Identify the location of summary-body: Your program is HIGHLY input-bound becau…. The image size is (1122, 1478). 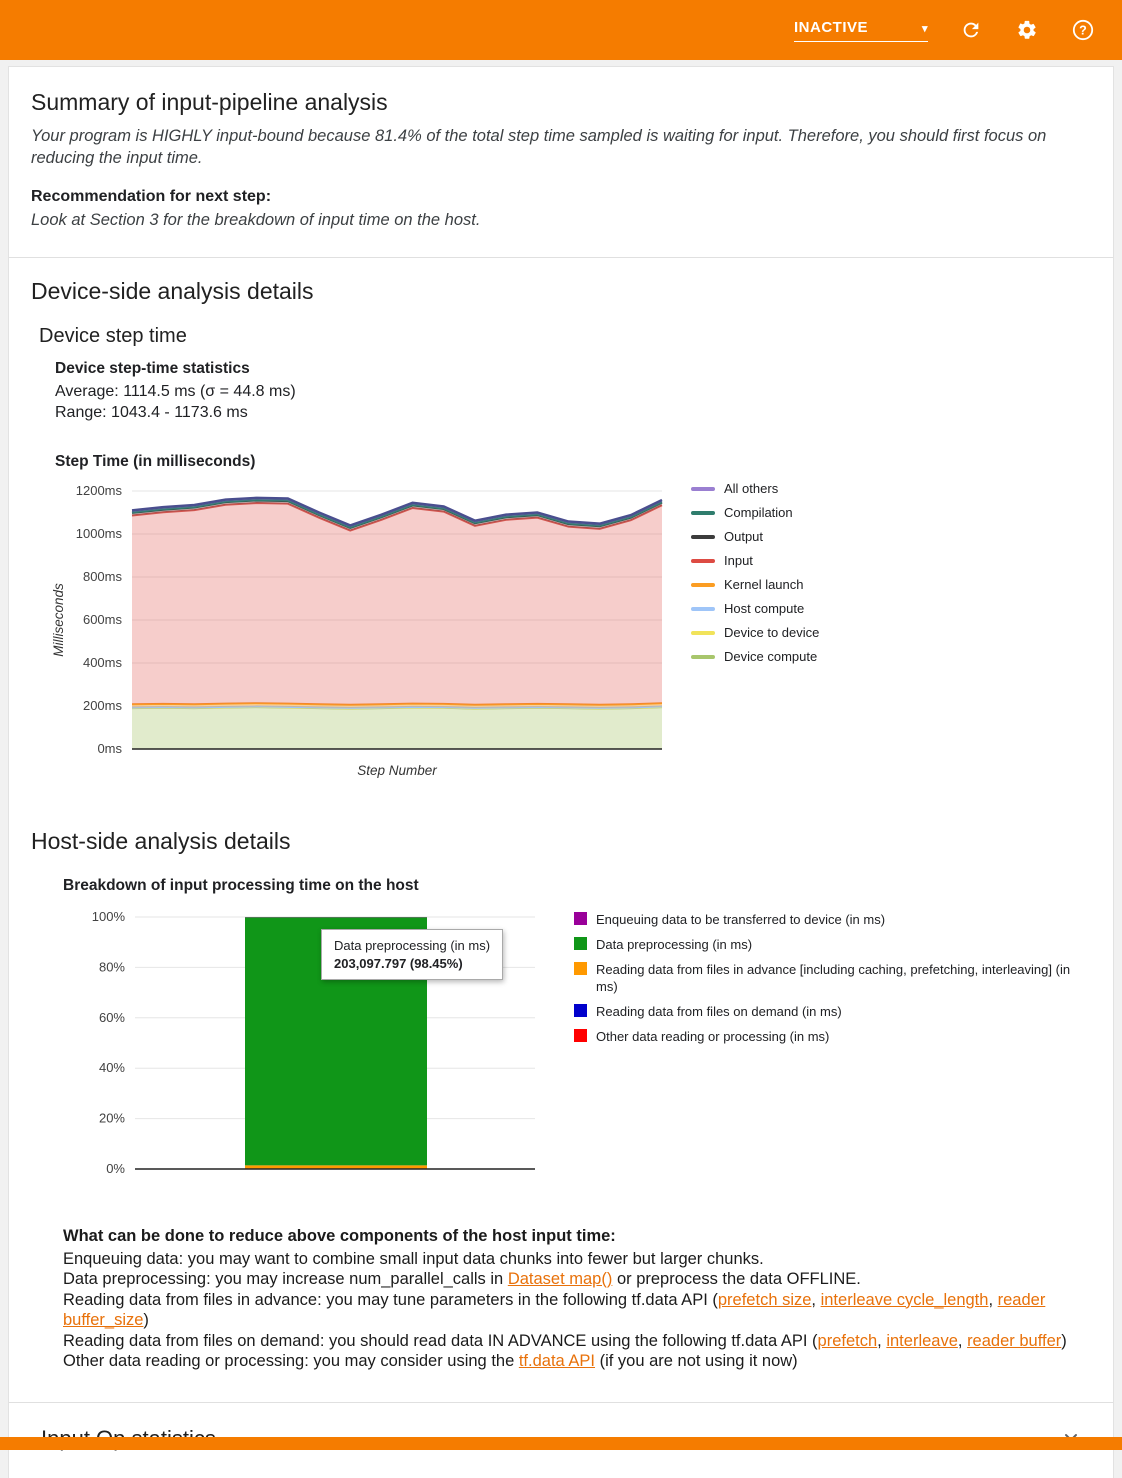
(558, 147).